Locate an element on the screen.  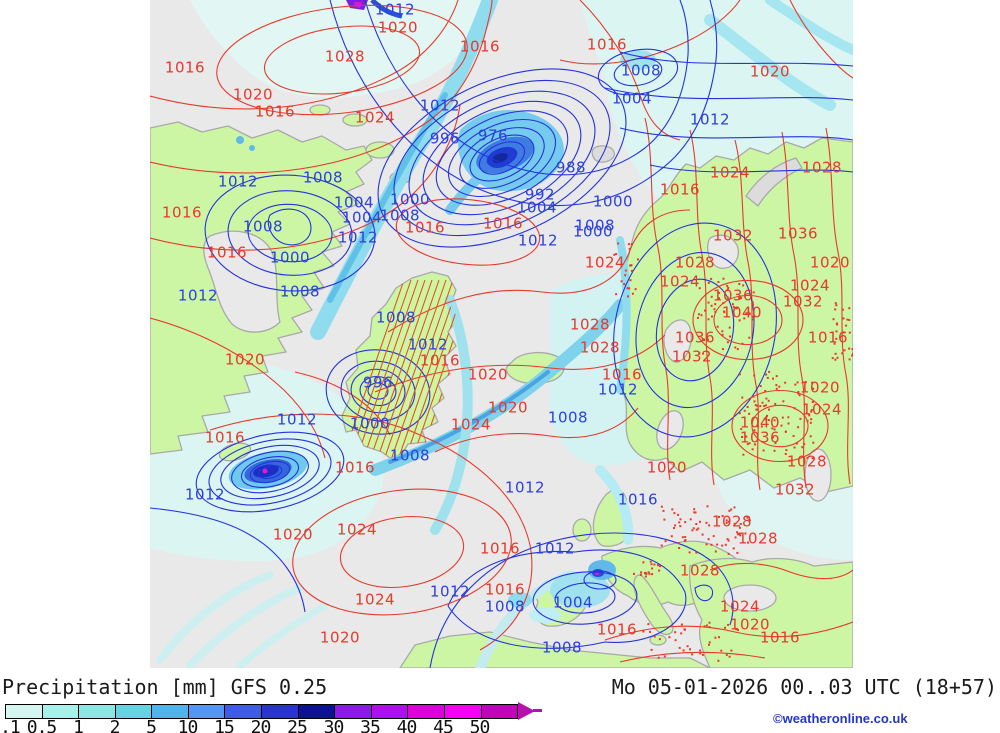
legend-tick-label: 35 is located at coordinates (370, 725).